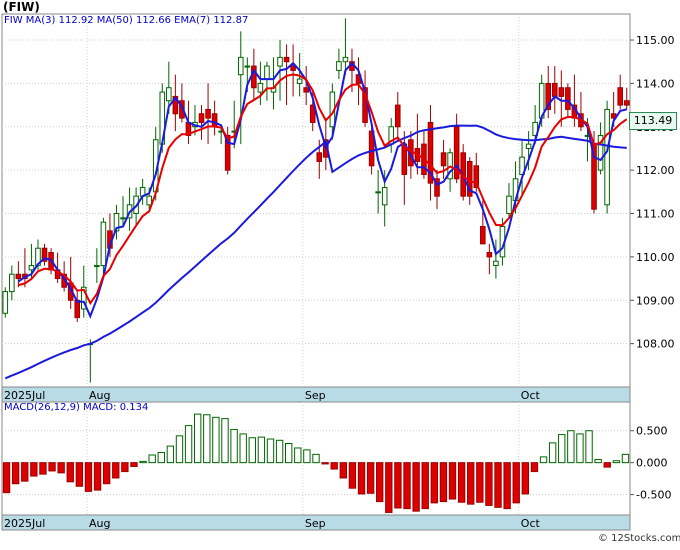 The image size is (680, 550). What do you see at coordinates (531, 395) in the screenshot?
I see `price-date-label: Oct` at bounding box center [531, 395].